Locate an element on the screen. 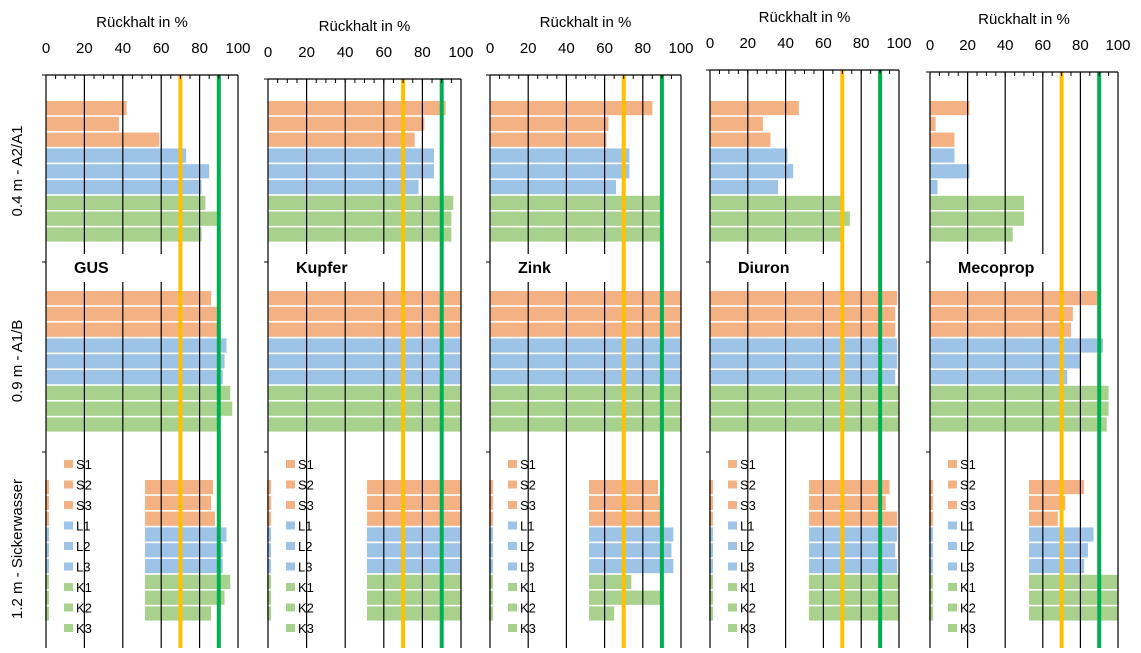  diuron-legend-background is located at coordinates (761, 553).